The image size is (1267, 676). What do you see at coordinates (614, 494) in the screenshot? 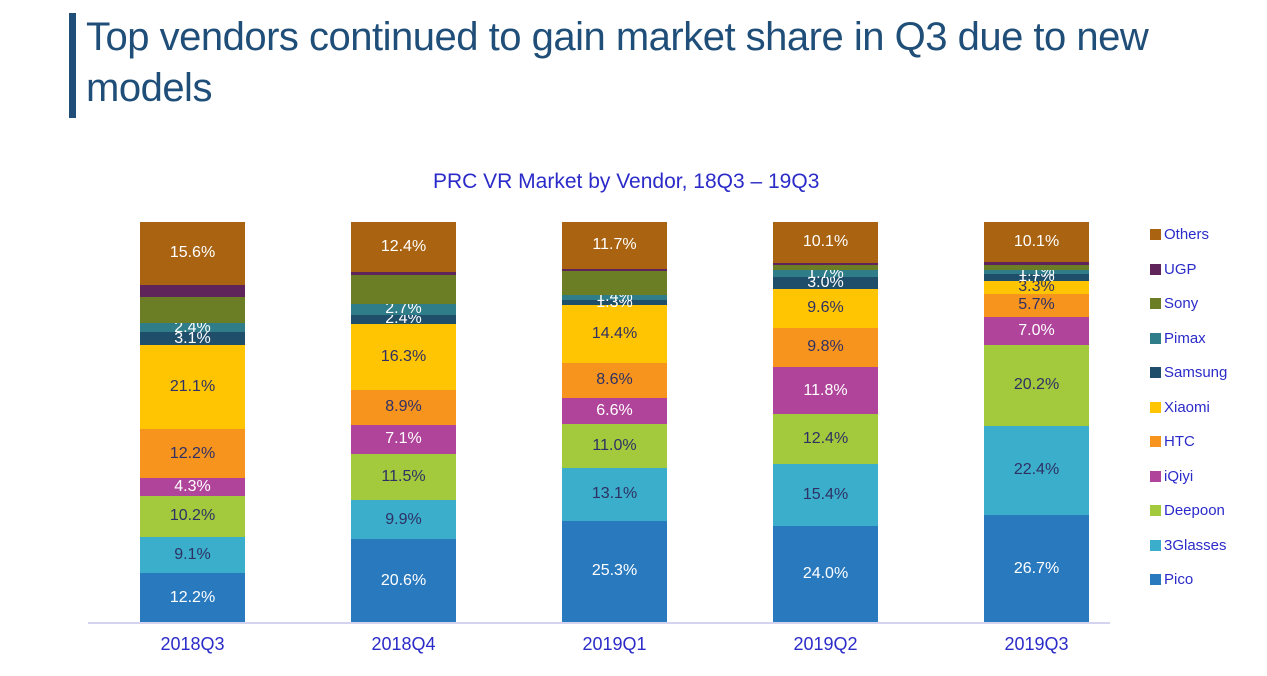
I see `value-label-3glasses-2019Q1: 13.1%` at bounding box center [614, 494].